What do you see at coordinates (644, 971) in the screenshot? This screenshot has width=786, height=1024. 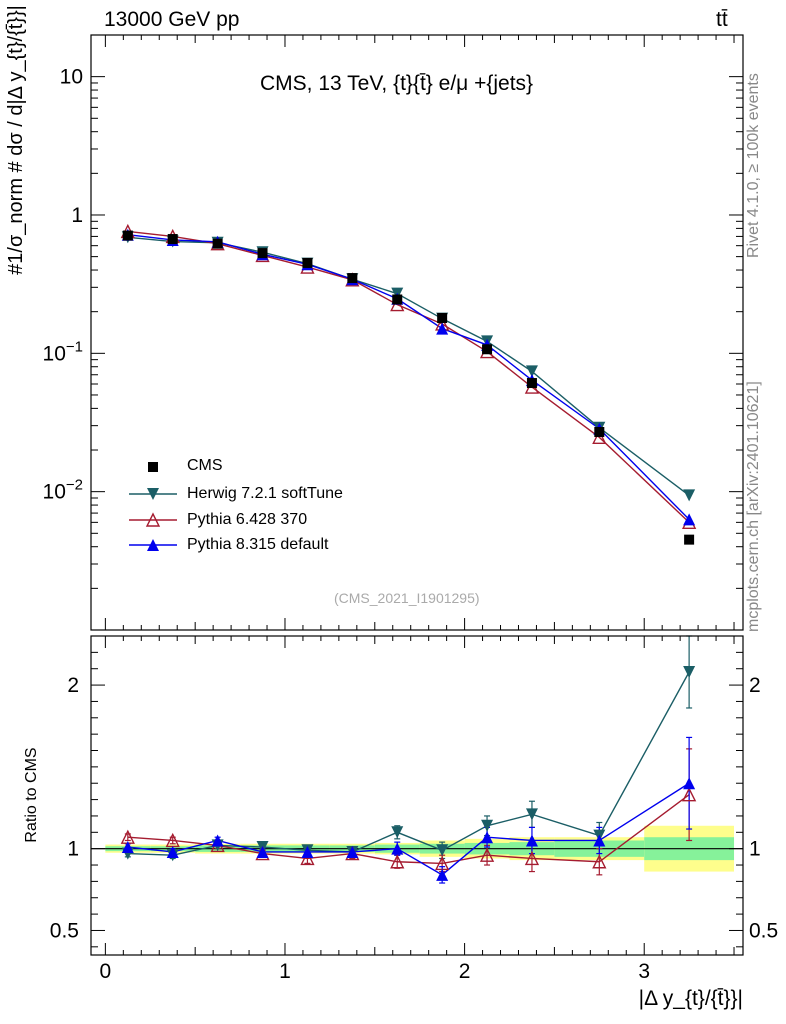 I see `x-tick-label: 3` at bounding box center [644, 971].